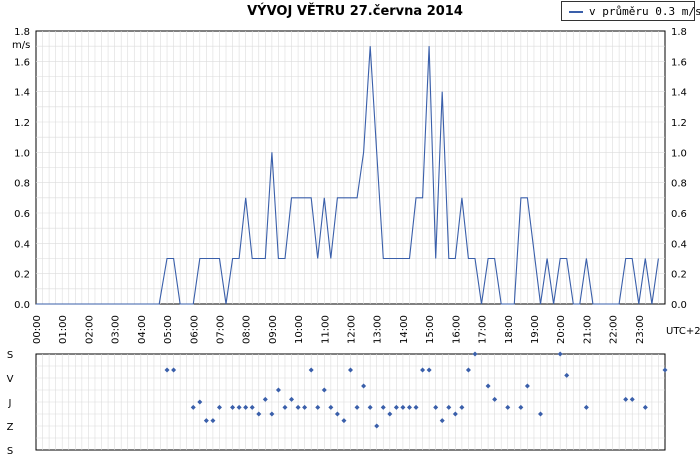 This screenshot has height=460, width=700. What do you see at coordinates (679, 275) in the screenshot?
I see `y-tick-label-right: 0.2` at bounding box center [679, 275].